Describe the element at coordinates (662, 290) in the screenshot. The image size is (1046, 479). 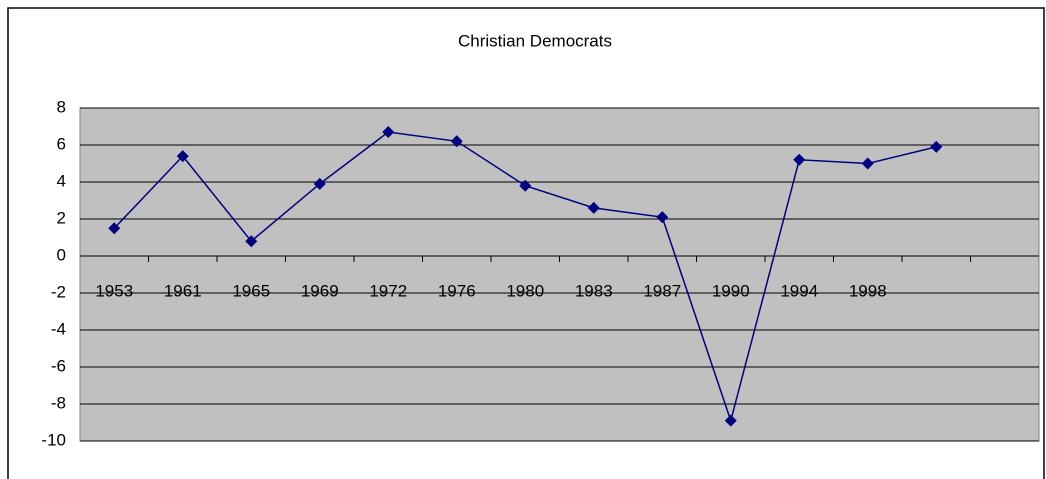
I see `x-tick-label: 1987` at that location.